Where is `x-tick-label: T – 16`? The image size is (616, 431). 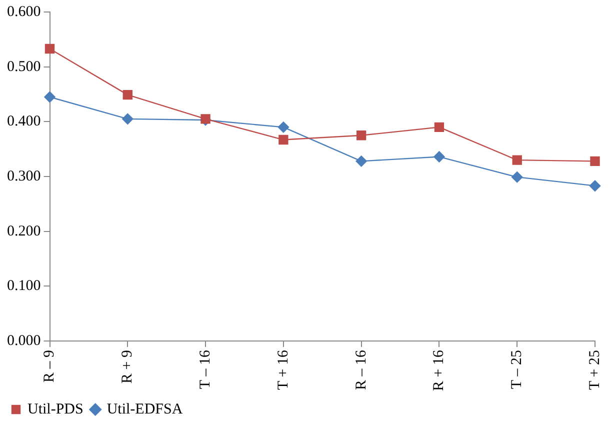
x-tick-label: T – 16 is located at coordinates (205, 369).